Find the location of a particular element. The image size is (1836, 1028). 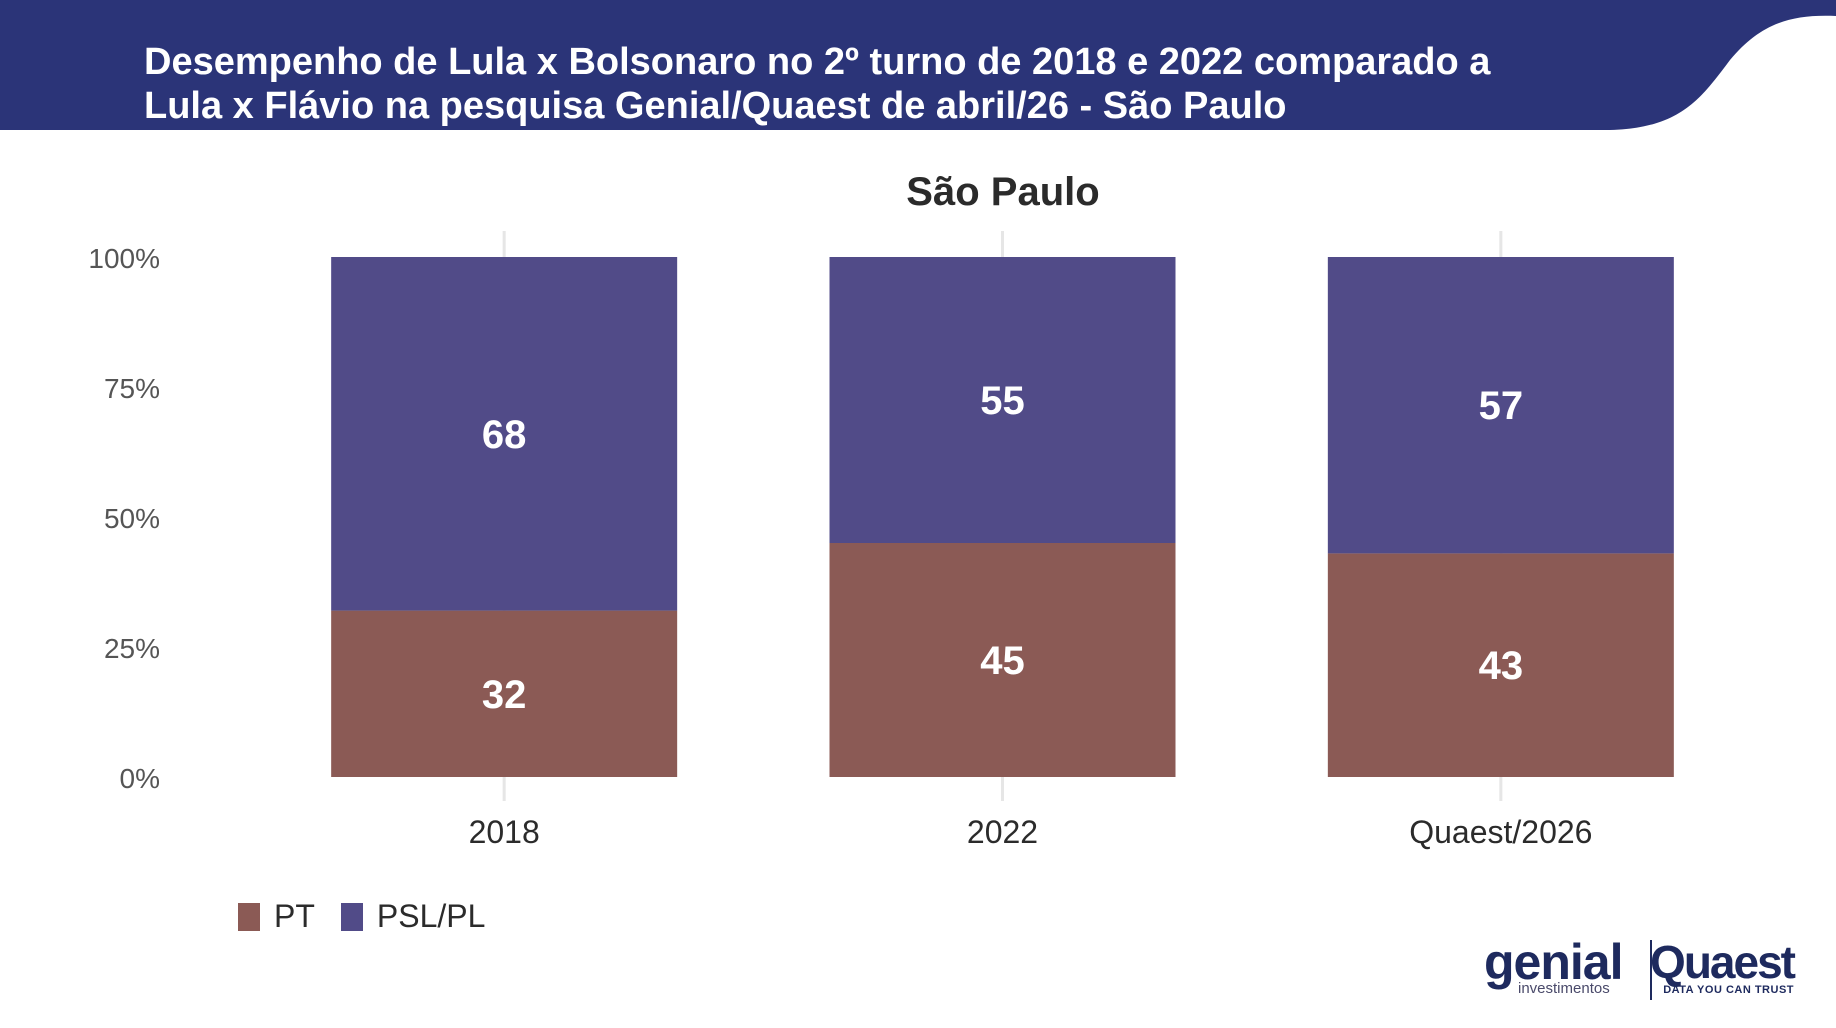

y-tick-label: 50% is located at coordinates (132, 518).